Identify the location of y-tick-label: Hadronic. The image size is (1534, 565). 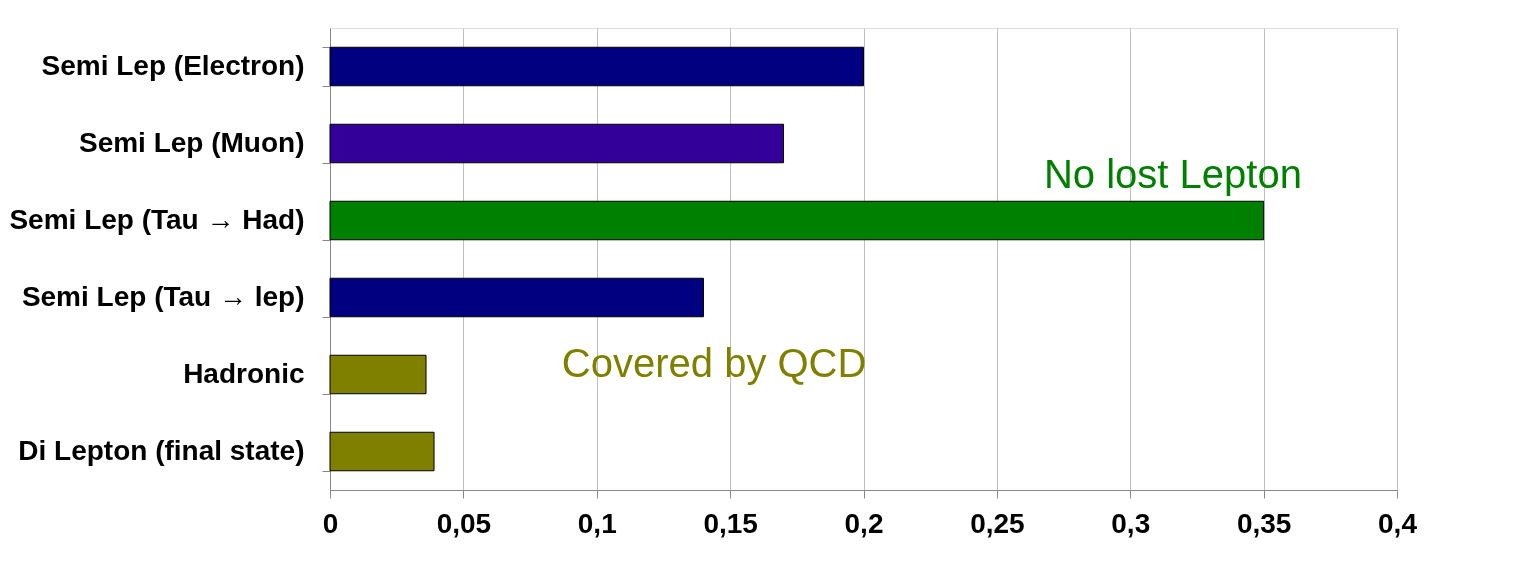
(244, 373).